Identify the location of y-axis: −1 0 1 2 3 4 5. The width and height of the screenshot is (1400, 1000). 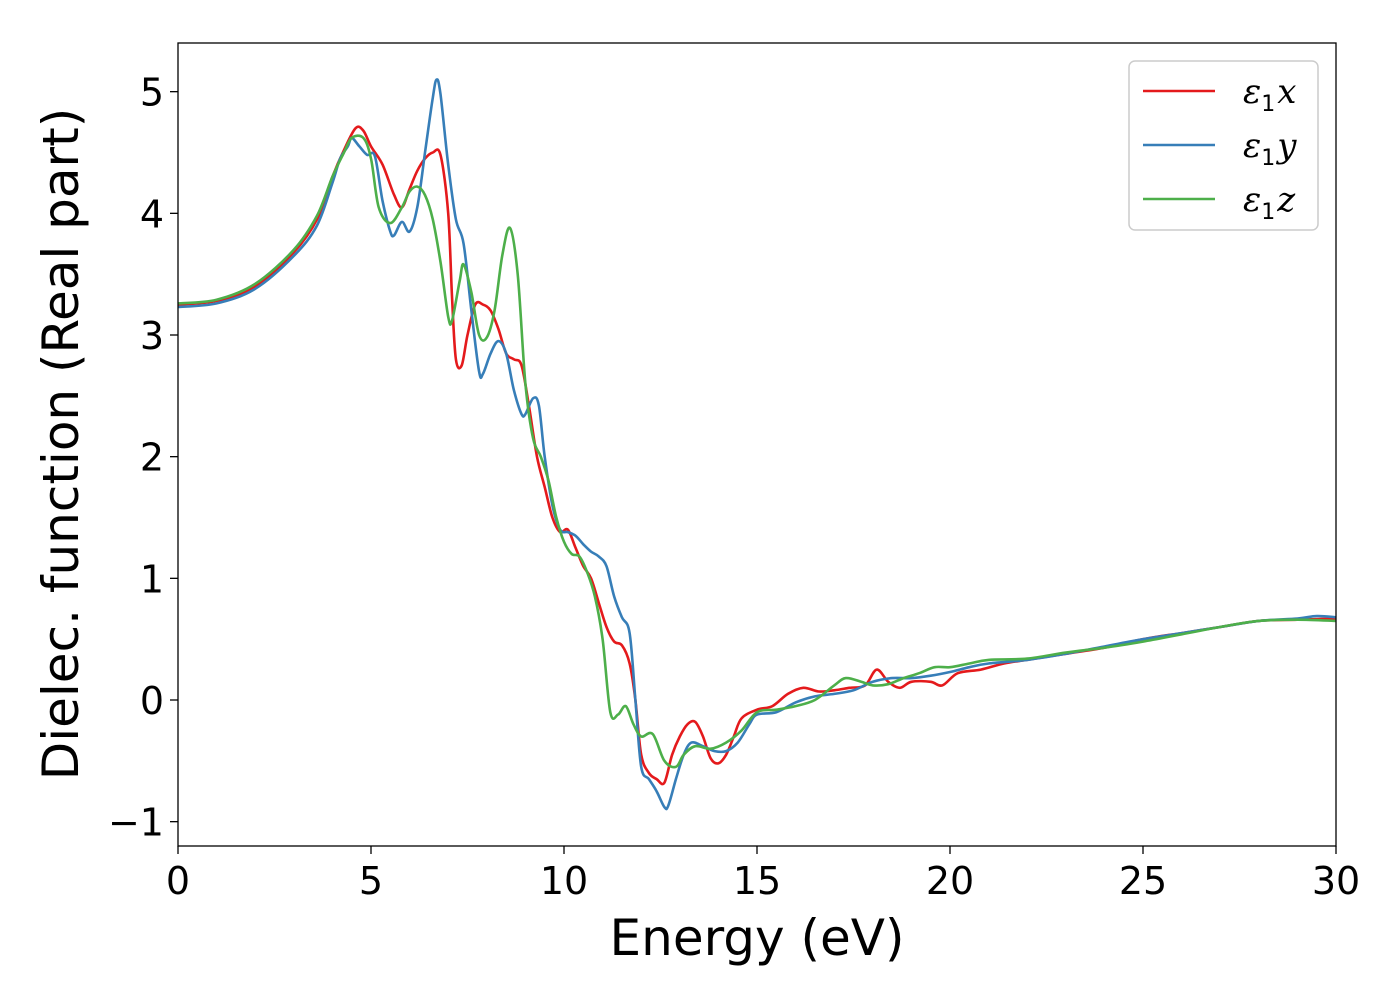
(143, 458).